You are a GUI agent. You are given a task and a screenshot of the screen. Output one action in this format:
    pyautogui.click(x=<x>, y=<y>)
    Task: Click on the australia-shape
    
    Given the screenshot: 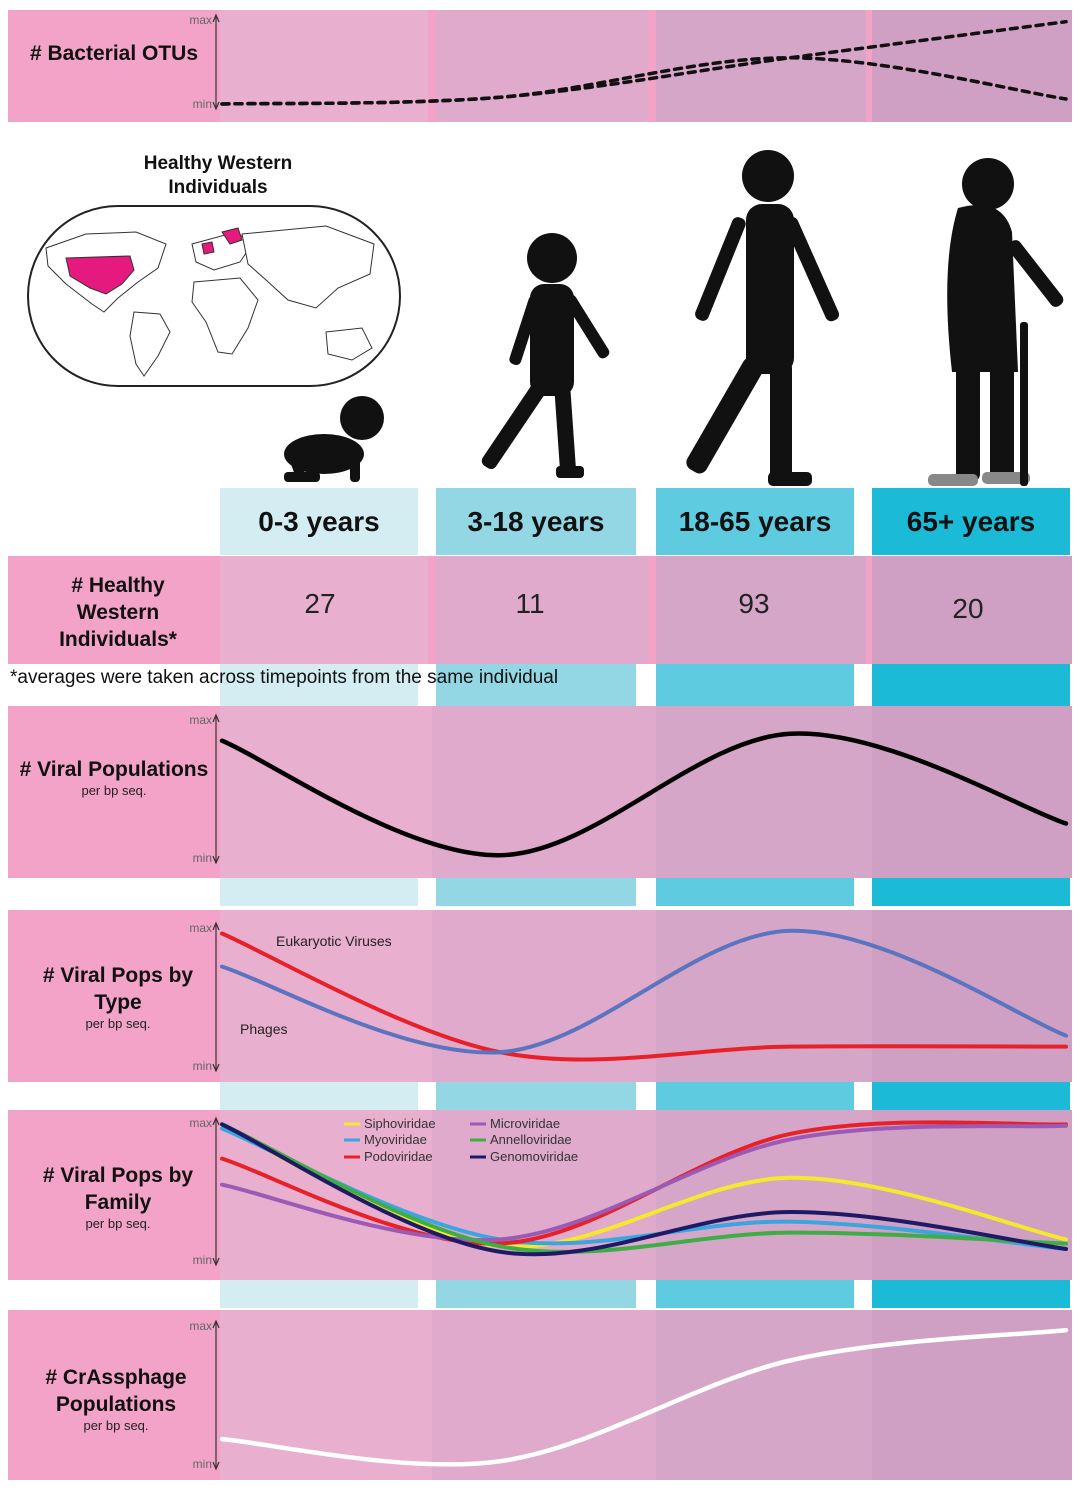 What is the action you would take?
    pyautogui.click(x=349, y=344)
    